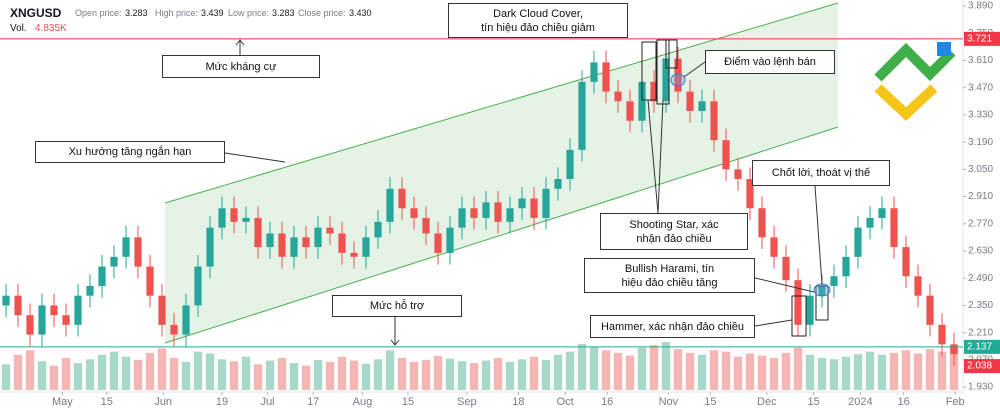 This screenshot has height=411, width=1000. What do you see at coordinates (51, 28) in the screenshot?
I see `volume-value: 4.835K` at bounding box center [51, 28].